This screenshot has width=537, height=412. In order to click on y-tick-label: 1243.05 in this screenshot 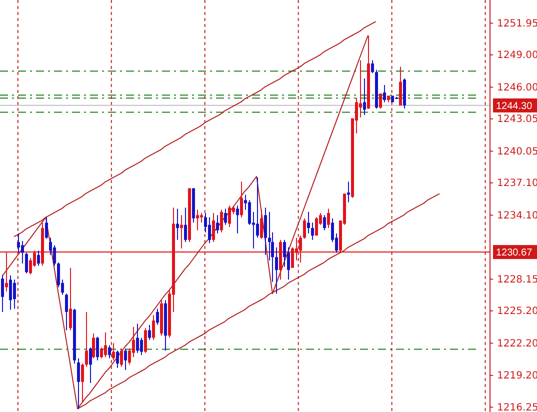, I will do `click(517, 120)`.